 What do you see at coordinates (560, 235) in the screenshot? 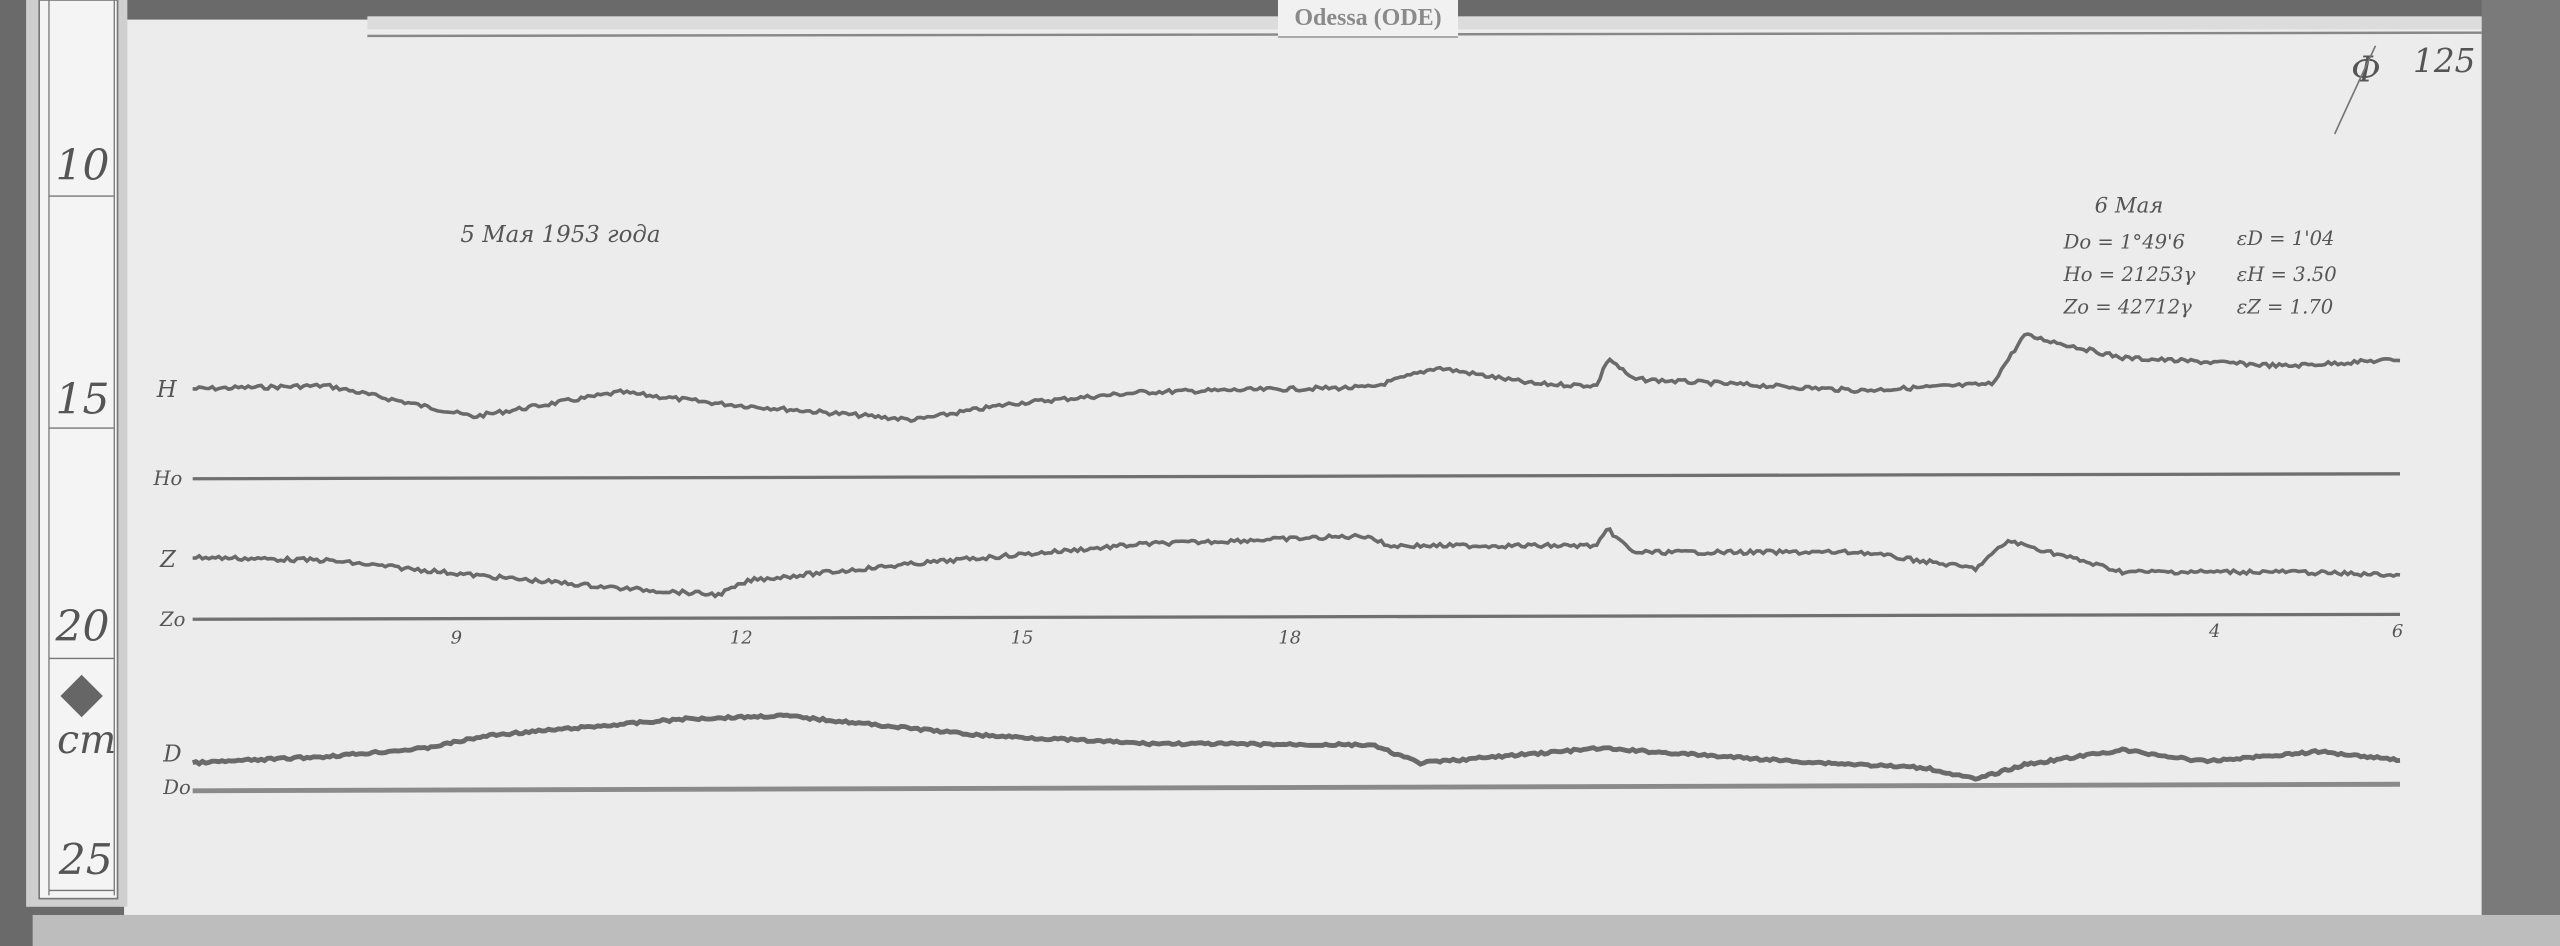
I see `date-title: 5 Мая 1953 года` at bounding box center [560, 235].